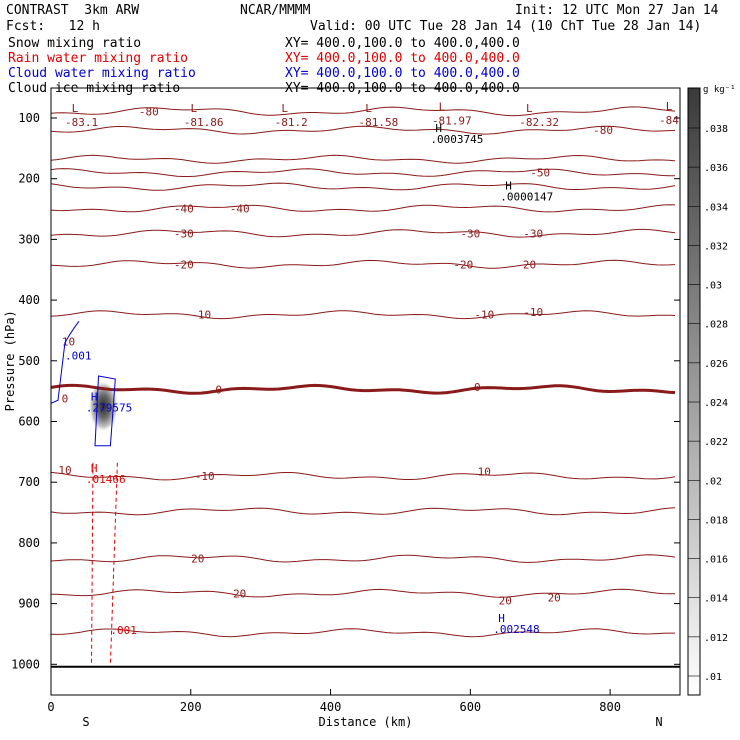 Image resolution: width=740 pixels, height=740 pixels. What do you see at coordinates (204, 122) in the screenshot?
I see `low-value: -81.86` at bounding box center [204, 122].